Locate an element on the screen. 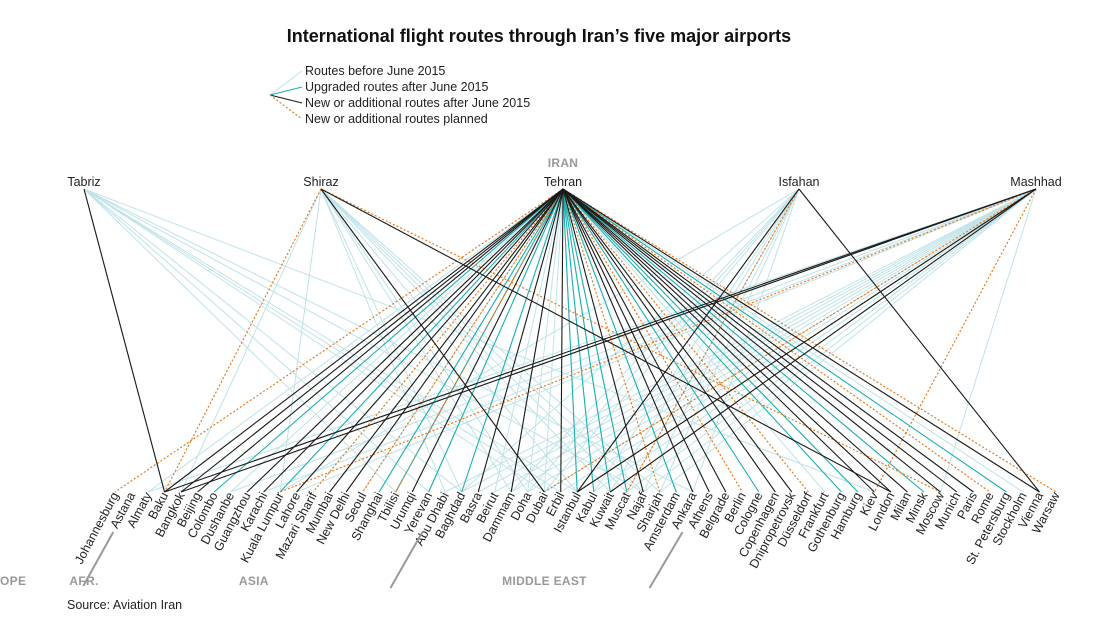 The height and width of the screenshot is (624, 1103). route-isfahan-kabul is located at coordinates (696, 340).